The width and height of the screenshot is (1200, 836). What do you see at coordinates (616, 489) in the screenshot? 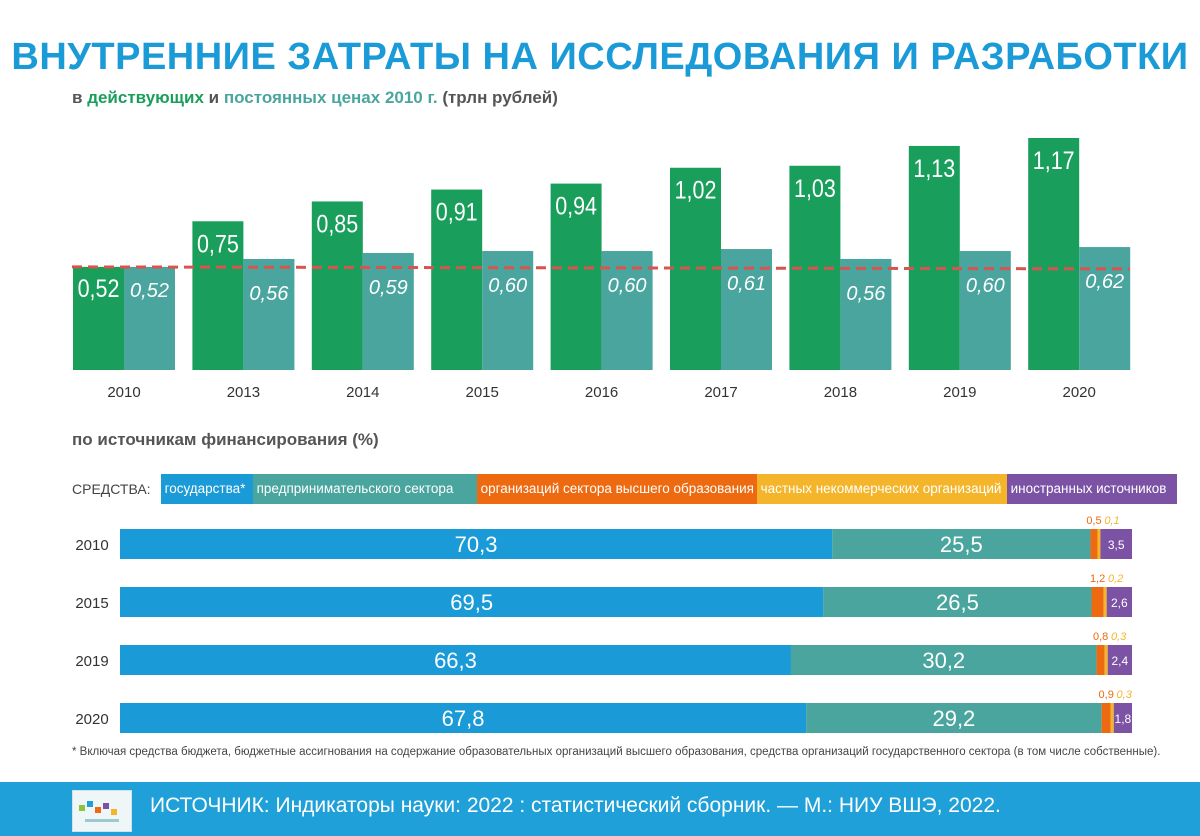
I see `legend-item-3: организаций сектора высшего образования` at bounding box center [616, 489].